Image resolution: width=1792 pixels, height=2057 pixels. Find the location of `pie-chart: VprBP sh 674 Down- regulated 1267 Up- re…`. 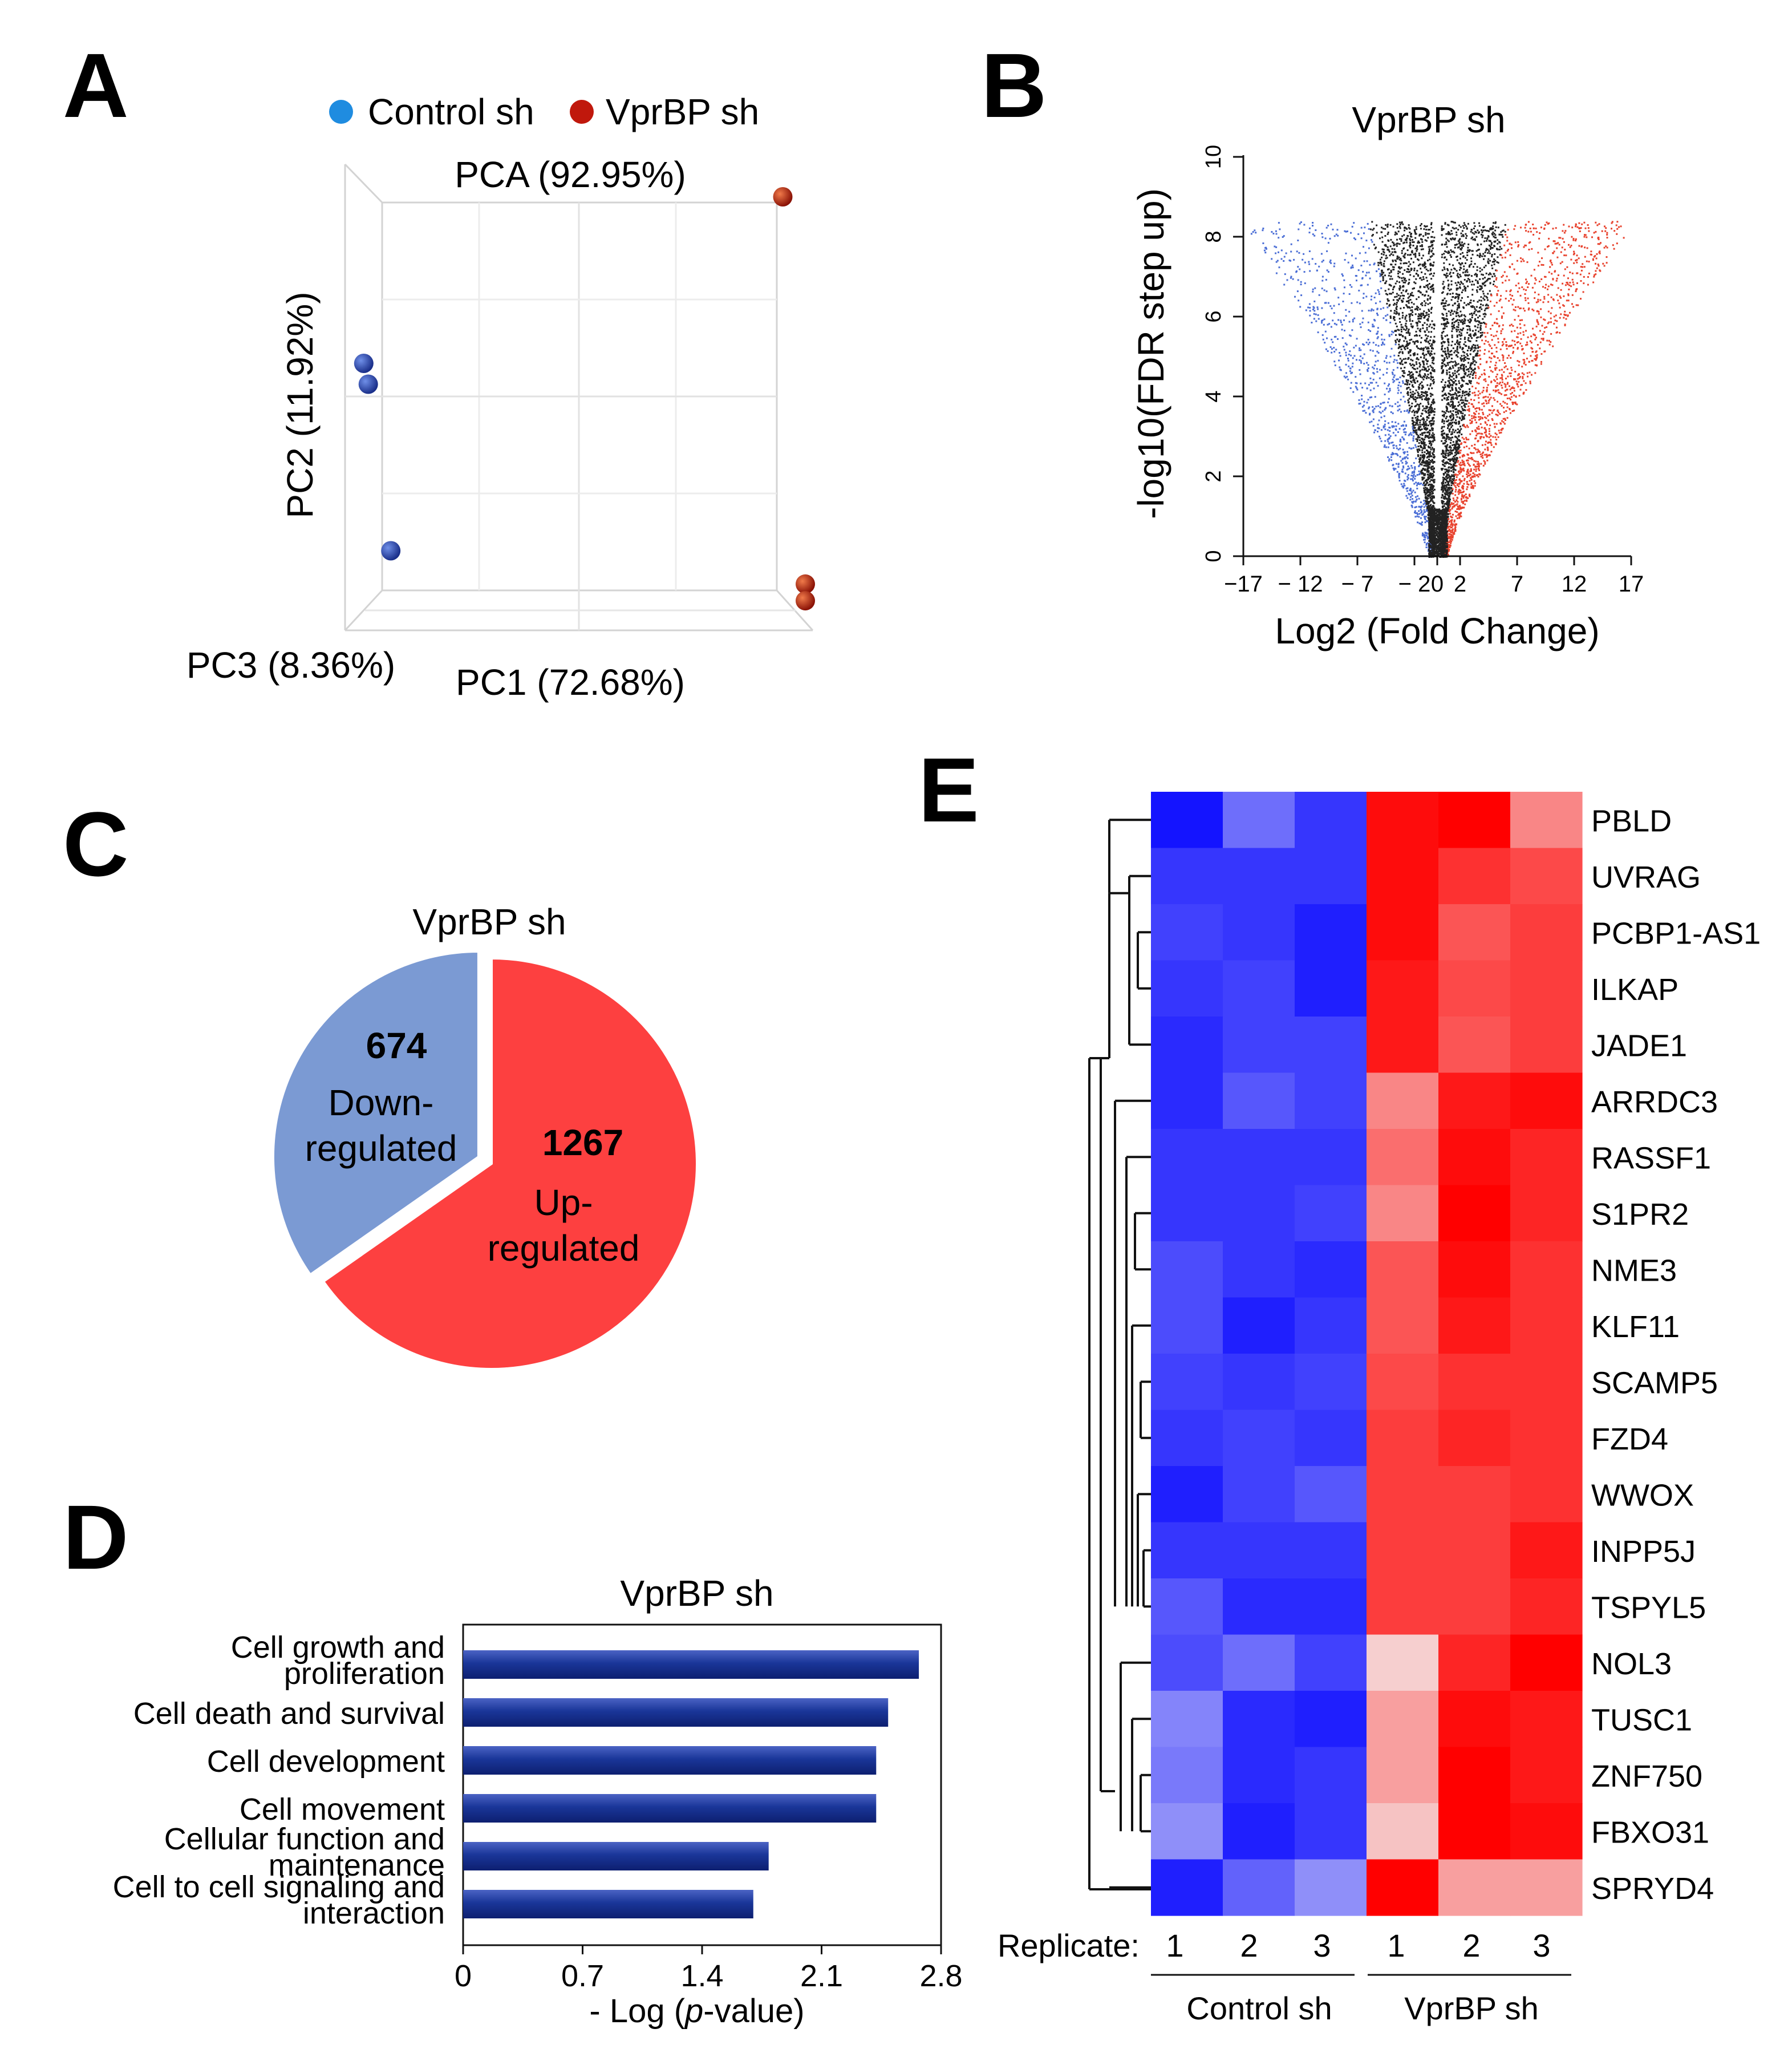

pie-chart: VprBP sh 674 Down- regulated 1267 Up- re… is located at coordinates (484, 1135).